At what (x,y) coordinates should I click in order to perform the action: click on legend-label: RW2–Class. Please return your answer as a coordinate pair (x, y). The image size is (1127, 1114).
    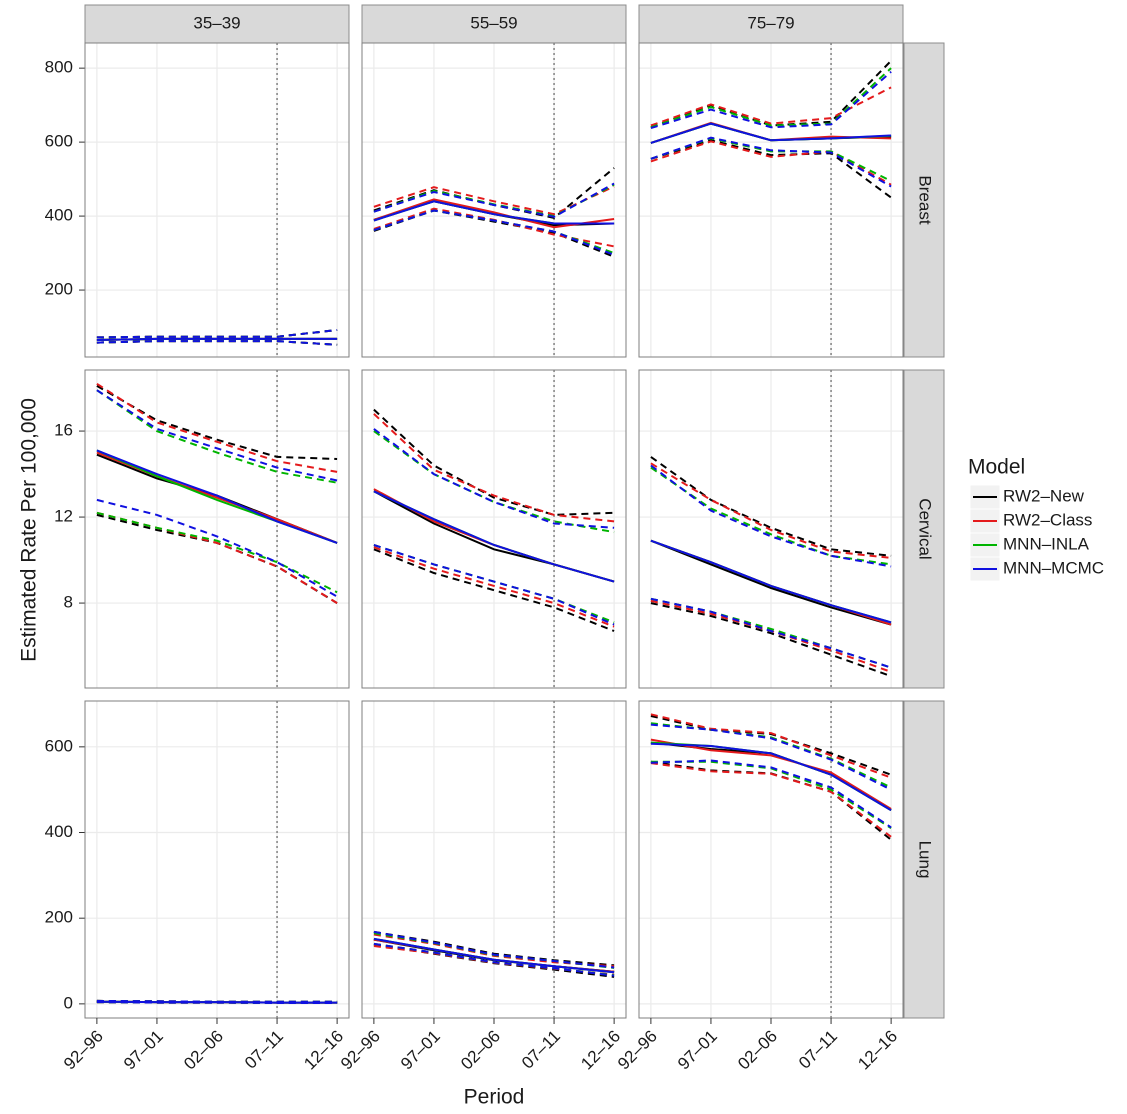
    Looking at the image, I should click on (1047, 519).